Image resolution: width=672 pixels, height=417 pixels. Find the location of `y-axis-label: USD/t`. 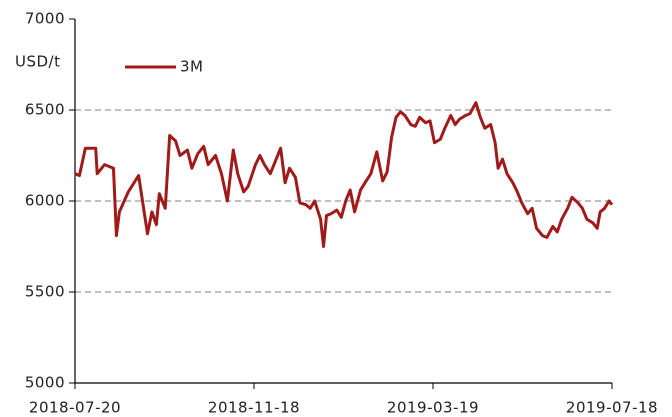

y-axis-label: USD/t is located at coordinates (38, 62).